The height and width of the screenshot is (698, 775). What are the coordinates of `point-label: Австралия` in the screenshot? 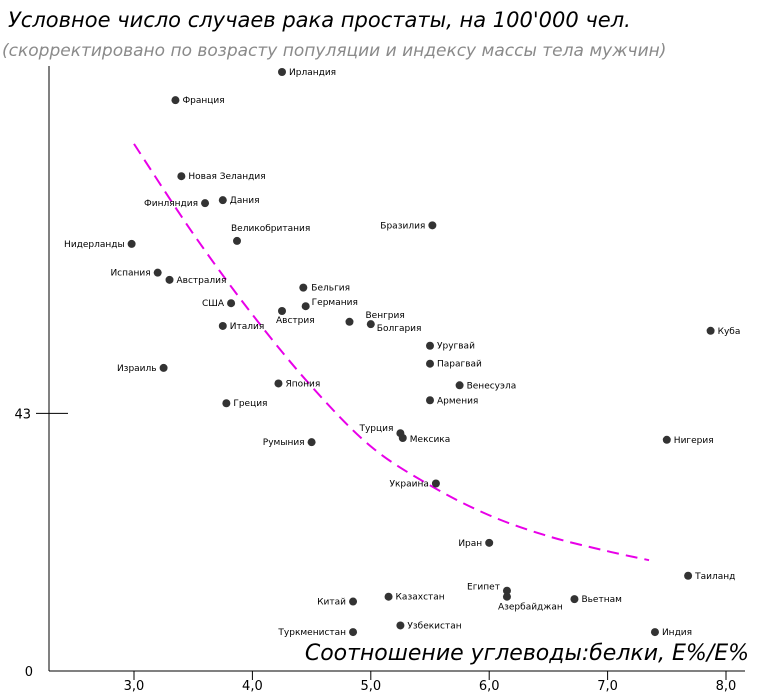 It's located at (202, 281).